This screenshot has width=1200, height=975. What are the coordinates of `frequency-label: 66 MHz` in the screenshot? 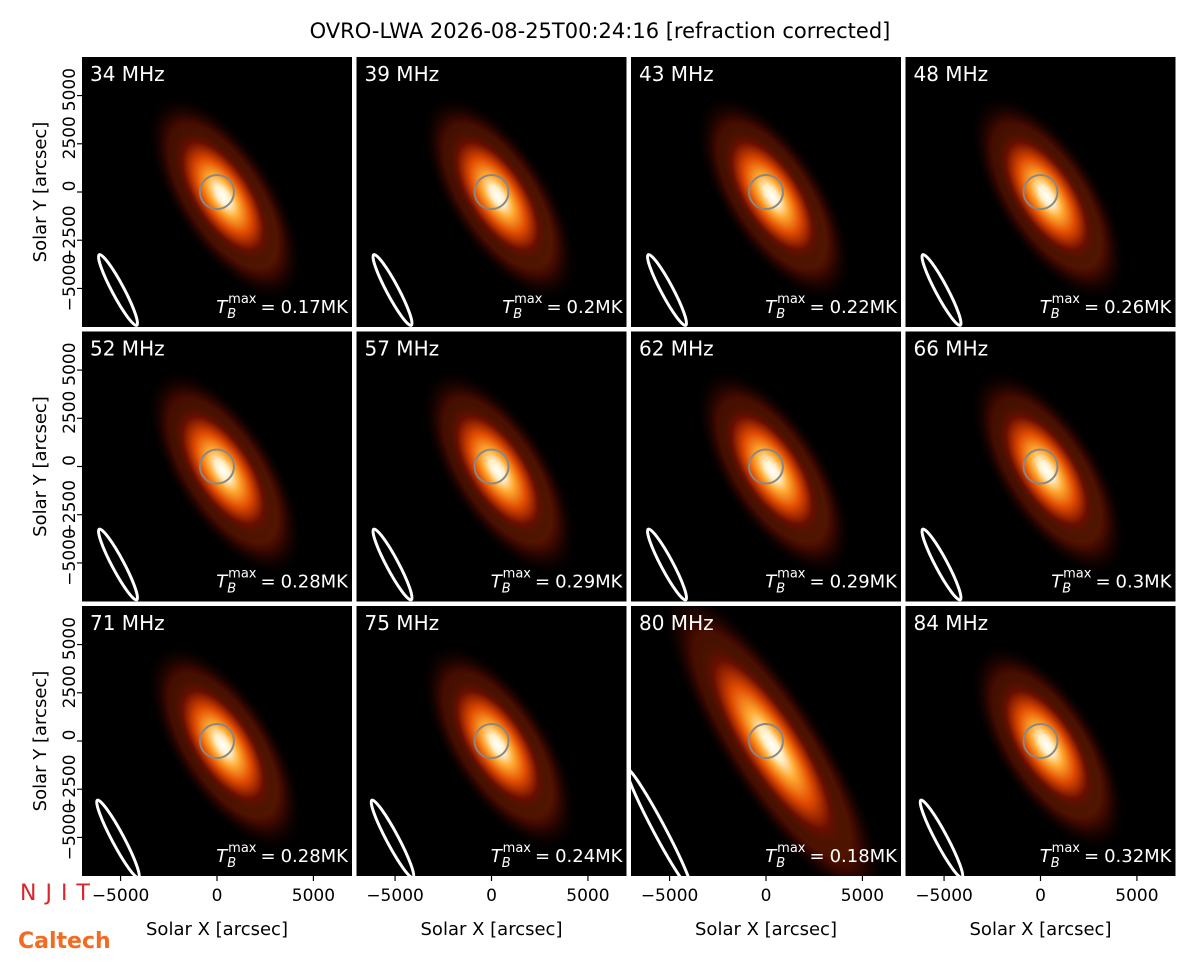 It's located at (951, 349).